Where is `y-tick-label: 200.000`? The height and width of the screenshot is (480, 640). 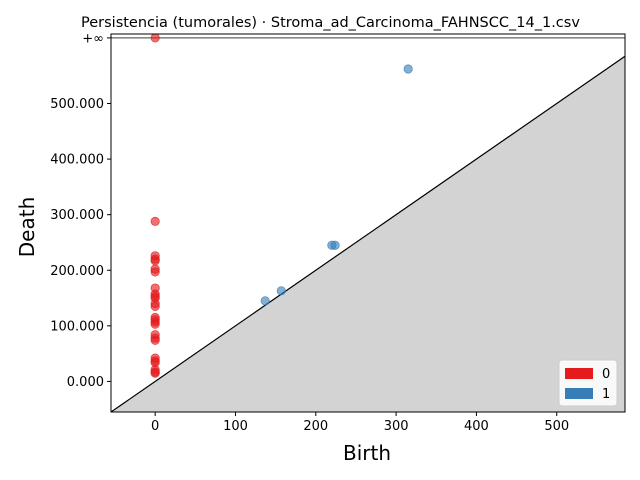 y-tick-label: 200.000 is located at coordinates (77, 271).